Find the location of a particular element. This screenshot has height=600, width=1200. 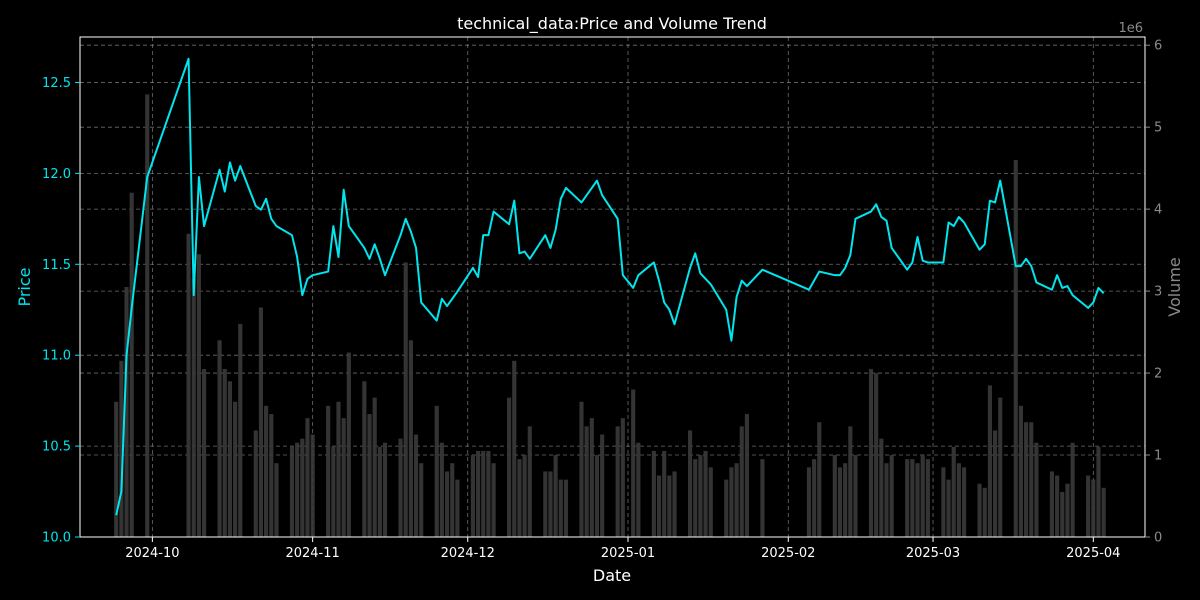

y-tick-label: 11.5 is located at coordinates (56, 265).